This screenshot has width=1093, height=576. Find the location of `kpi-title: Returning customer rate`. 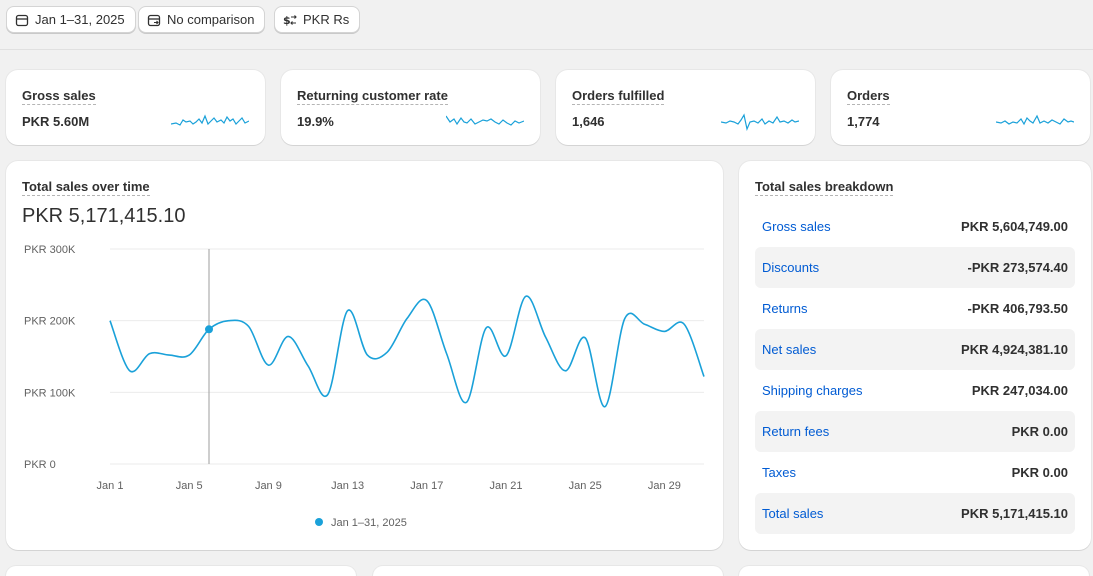

kpi-title: Returning customer rate is located at coordinates (372, 96).